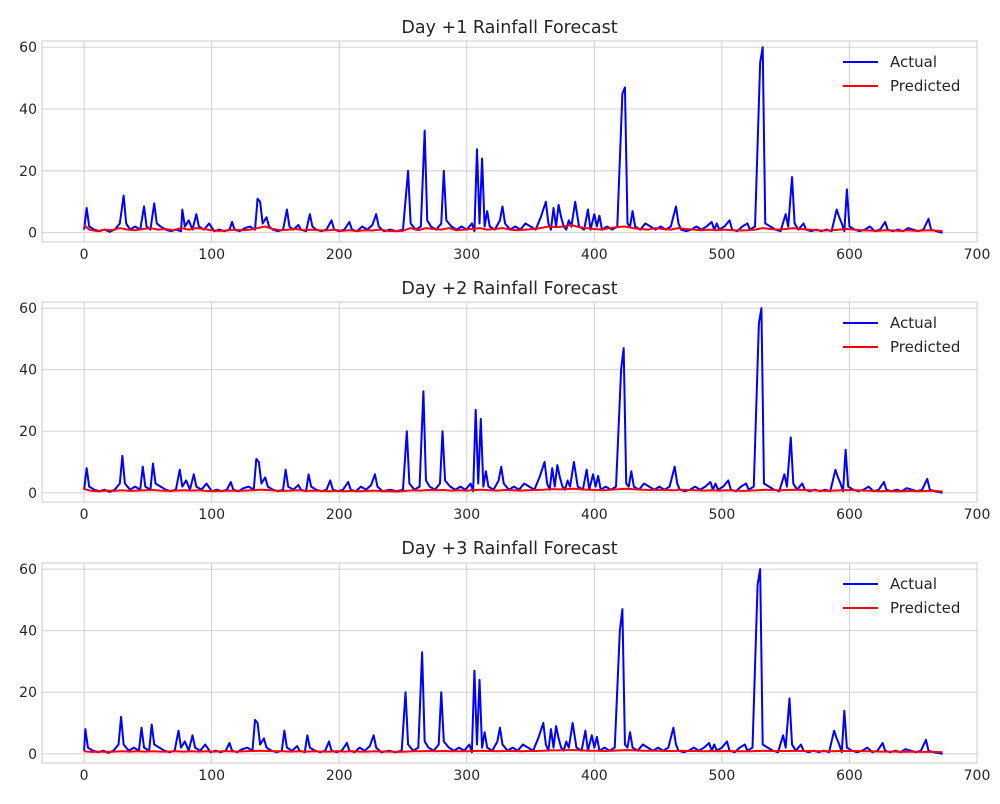 The height and width of the screenshot is (804, 1000). Describe the element at coordinates (509, 549) in the screenshot. I see `chart-title: Day +3 Rainfall Forecast` at that location.